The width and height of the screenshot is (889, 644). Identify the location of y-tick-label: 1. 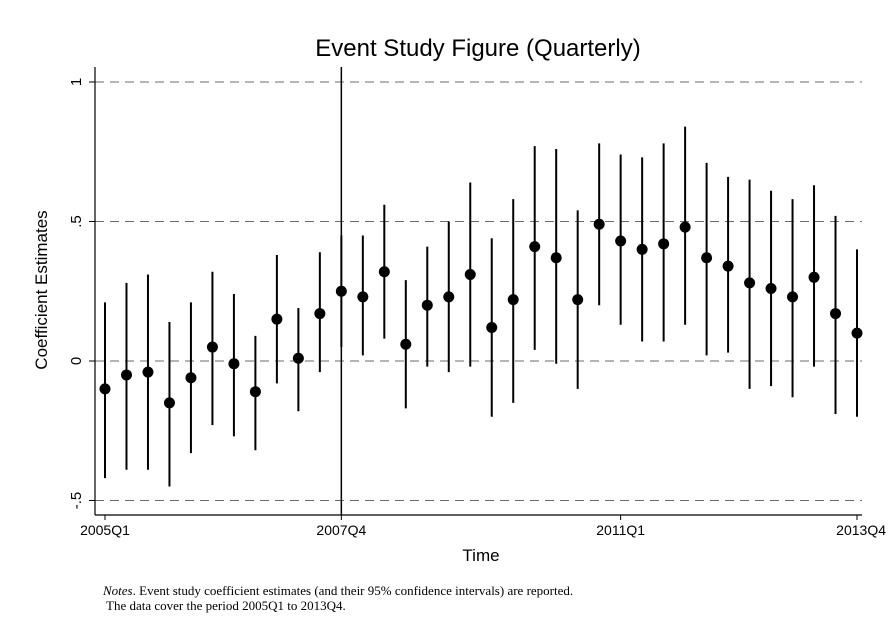
(76, 82).